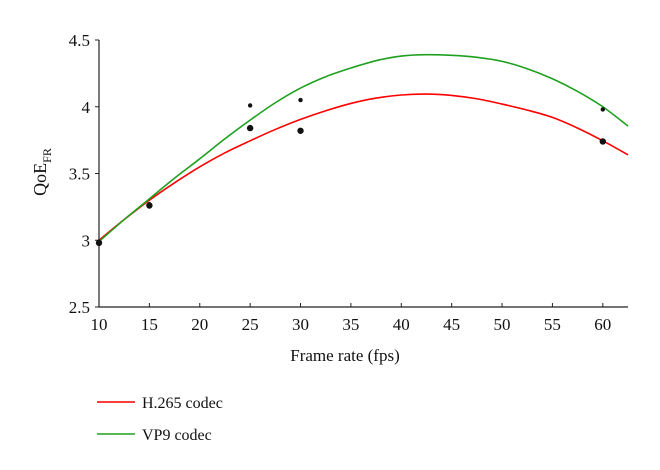 The width and height of the screenshot is (660, 470). Describe the element at coordinates (502, 324) in the screenshot. I see `x-tick-label: 50` at that location.